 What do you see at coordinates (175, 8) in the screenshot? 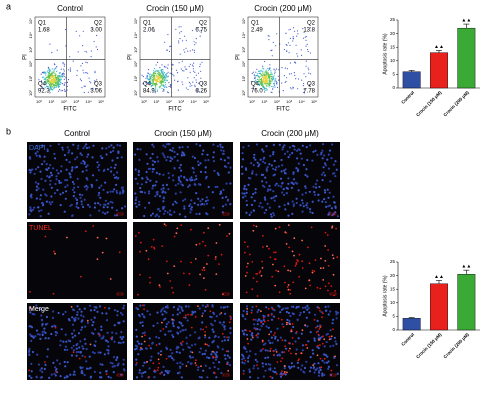
I see `plot-title: Crocin (150 μM)` at bounding box center [175, 8].